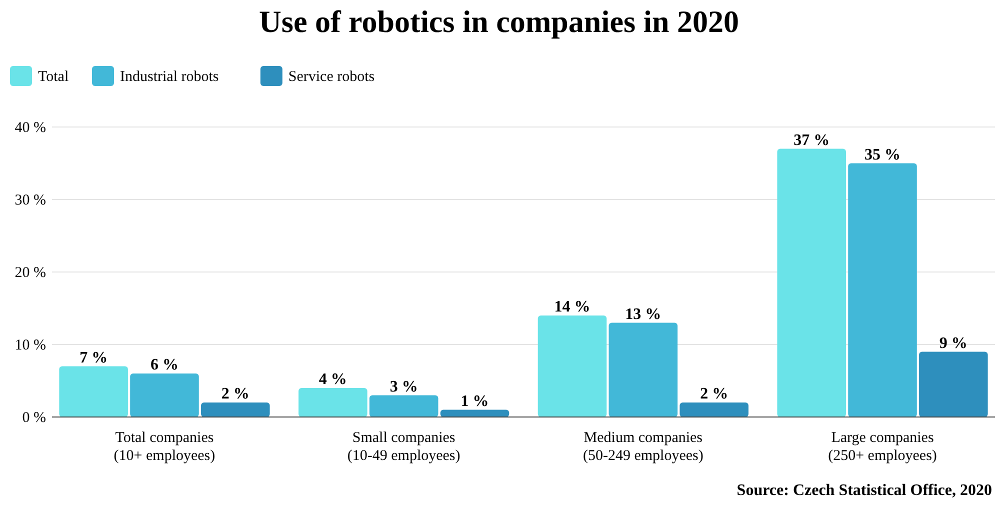 This screenshot has width=998, height=507. What do you see at coordinates (332, 379) in the screenshot?
I see `data-label: 4 %` at bounding box center [332, 379].